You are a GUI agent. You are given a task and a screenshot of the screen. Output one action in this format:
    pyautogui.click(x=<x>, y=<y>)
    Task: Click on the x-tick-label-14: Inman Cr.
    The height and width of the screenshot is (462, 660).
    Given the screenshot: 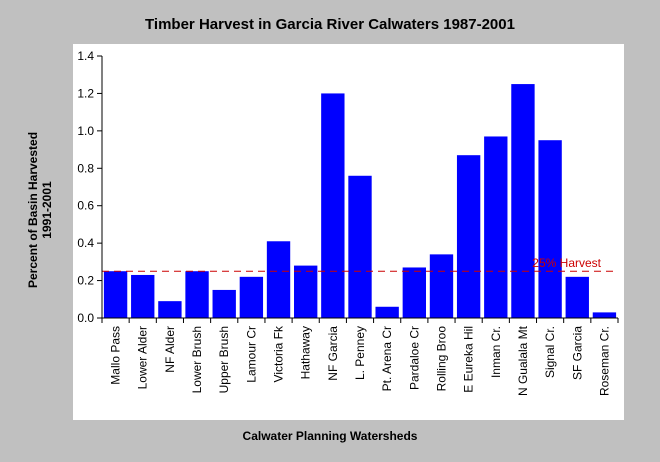 What is the action you would take?
    pyautogui.click(x=496, y=352)
    